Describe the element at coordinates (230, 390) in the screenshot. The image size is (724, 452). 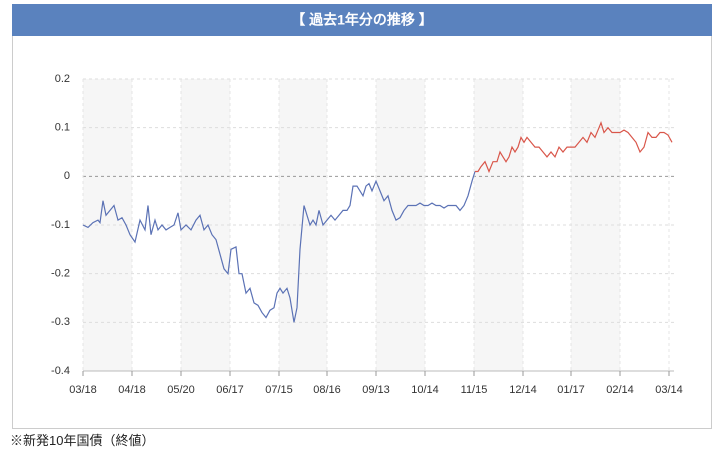
I see `x-tick-label: 06/17` at that location.